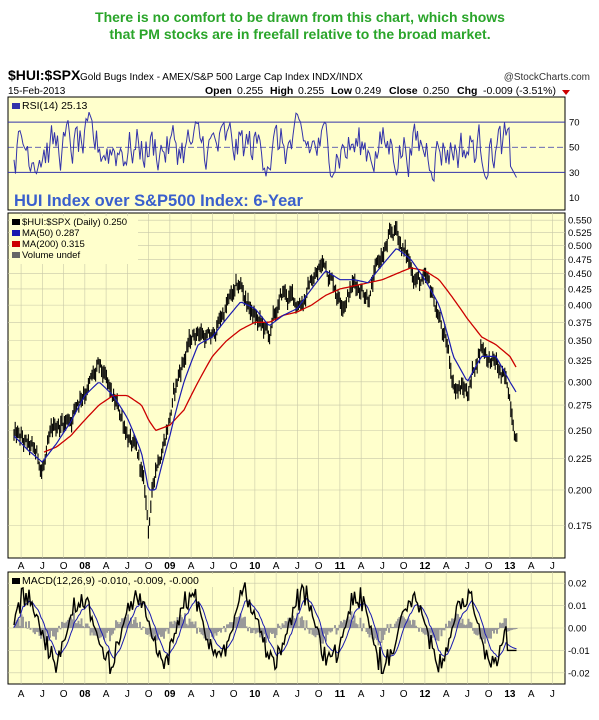 The height and width of the screenshot is (720, 599). I want to click on price-tick-label: 0.325, so click(580, 361).